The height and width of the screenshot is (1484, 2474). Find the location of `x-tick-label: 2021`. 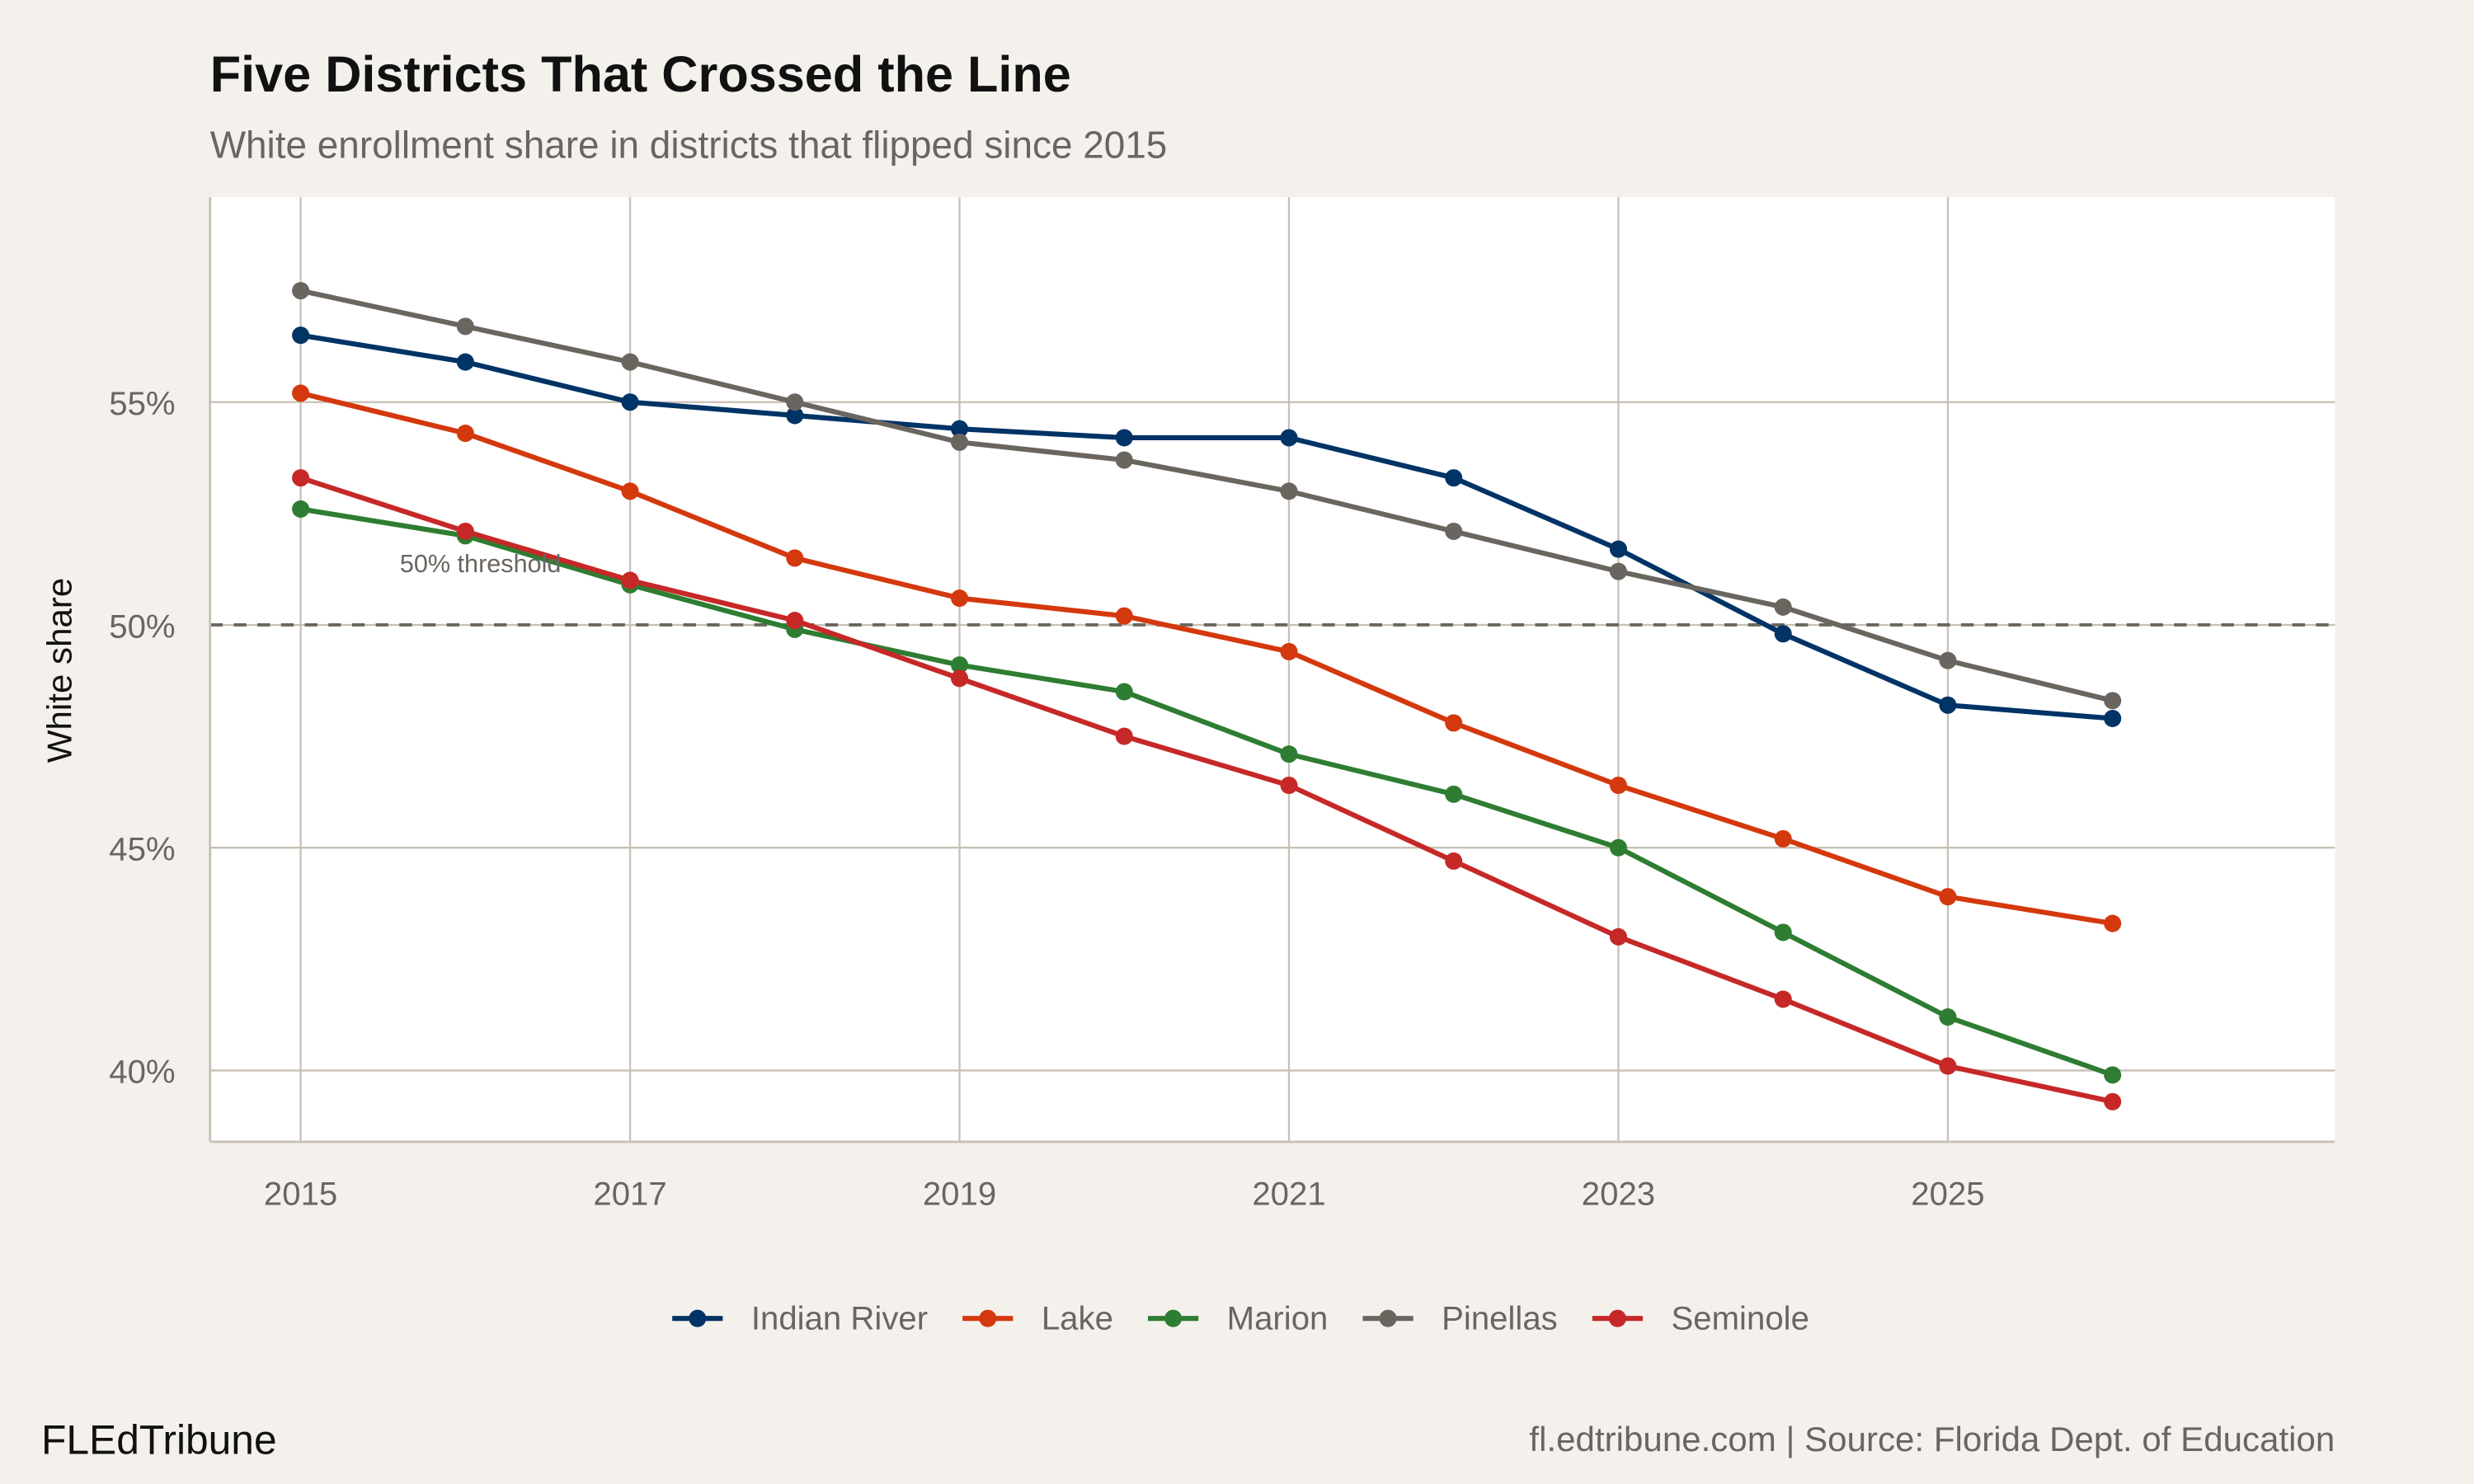

x-tick-label: 2021 is located at coordinates (1288, 1193).